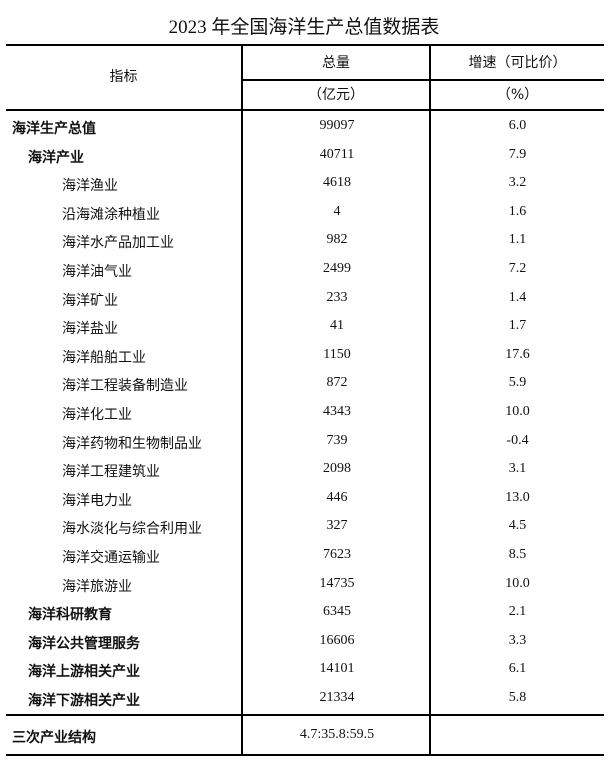 This screenshot has width=608, height=766. I want to click on table-row: 海洋矿业 233 1.4, so click(305, 299).